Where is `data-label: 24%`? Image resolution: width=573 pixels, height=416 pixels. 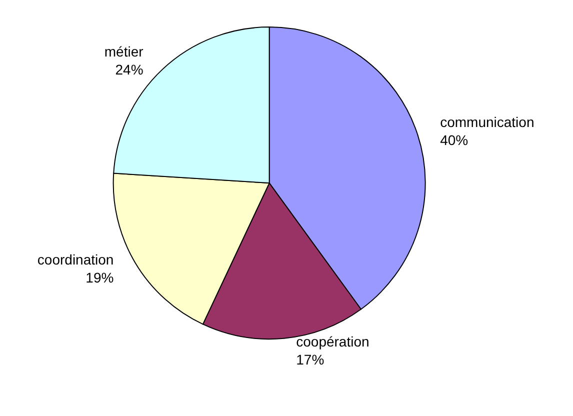
data-label: 24% is located at coordinates (129, 70).